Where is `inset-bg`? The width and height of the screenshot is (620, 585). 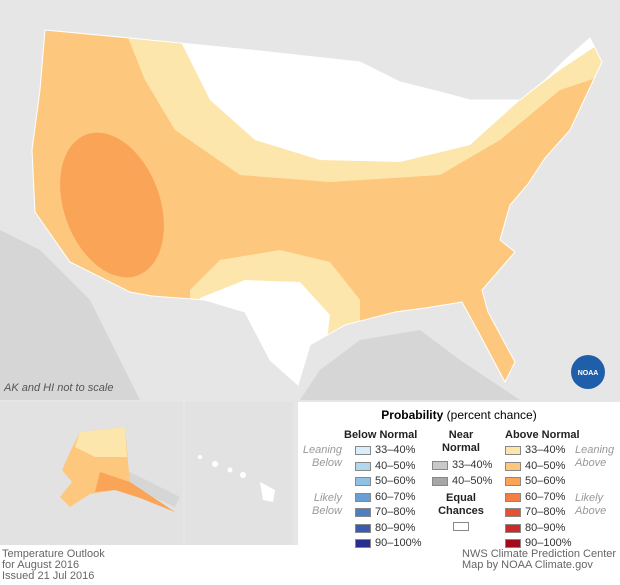
inset-bg is located at coordinates (239, 473).